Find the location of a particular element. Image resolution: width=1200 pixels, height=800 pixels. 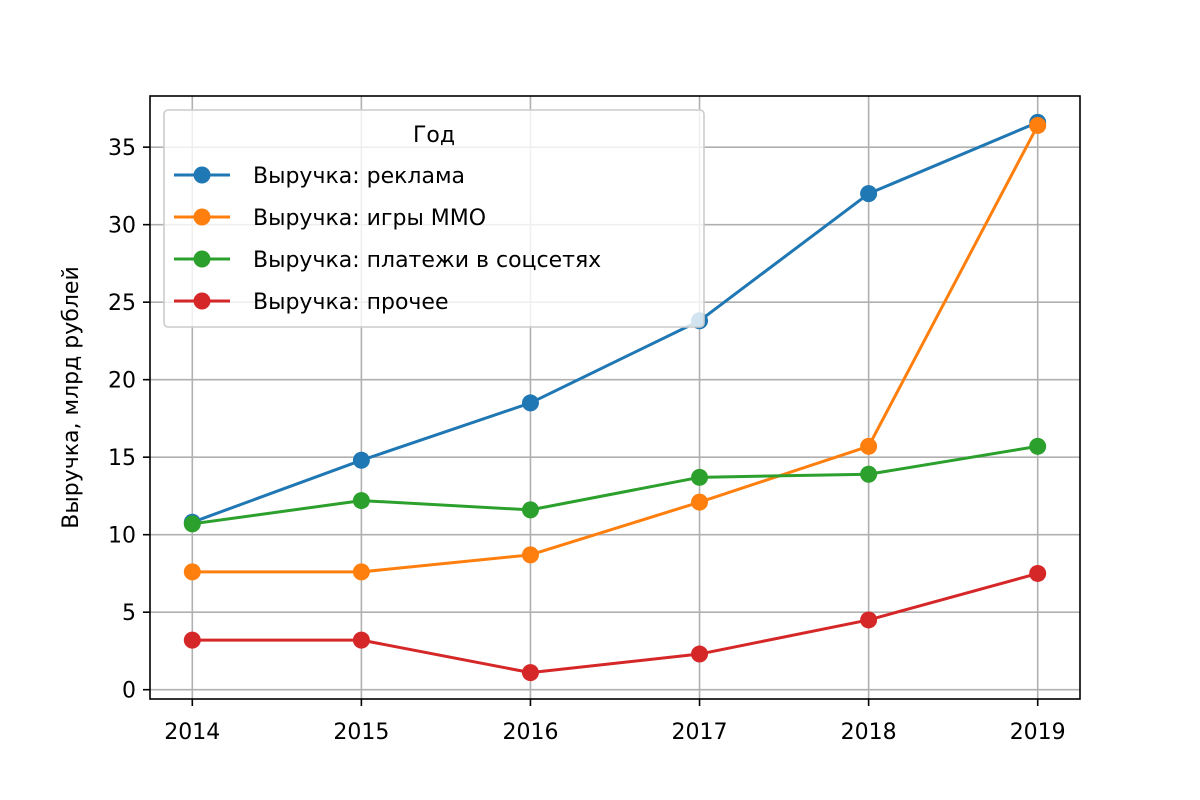

y-tick-label: 35 is located at coordinates (122, 148).